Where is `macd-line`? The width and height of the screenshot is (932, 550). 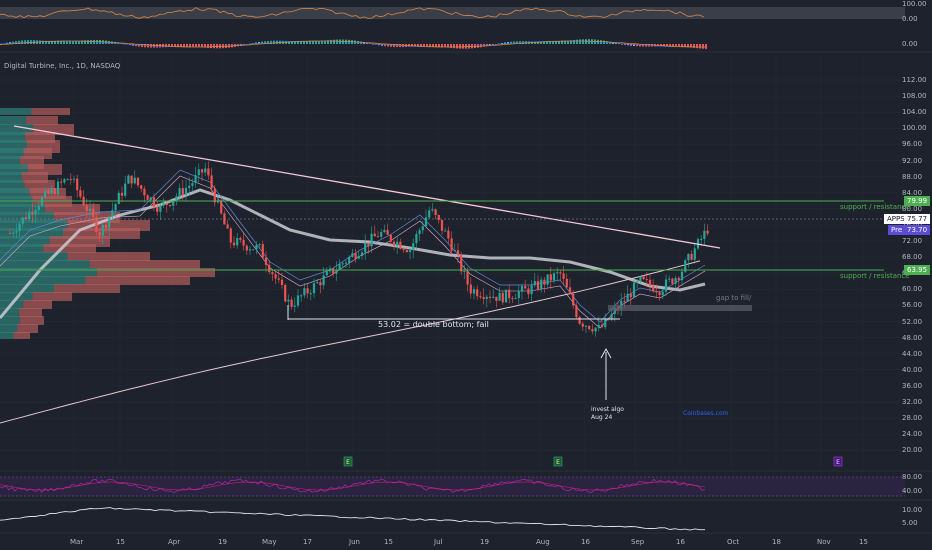
macd-line is located at coordinates (353, 44).